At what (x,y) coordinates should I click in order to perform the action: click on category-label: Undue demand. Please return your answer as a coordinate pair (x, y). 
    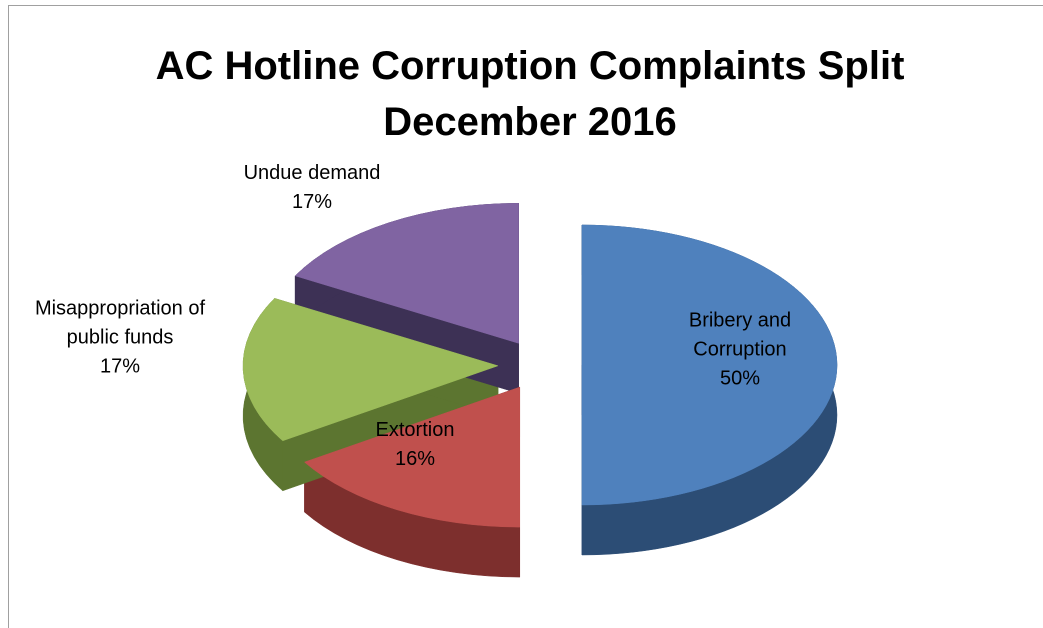
    Looking at the image, I should click on (312, 173).